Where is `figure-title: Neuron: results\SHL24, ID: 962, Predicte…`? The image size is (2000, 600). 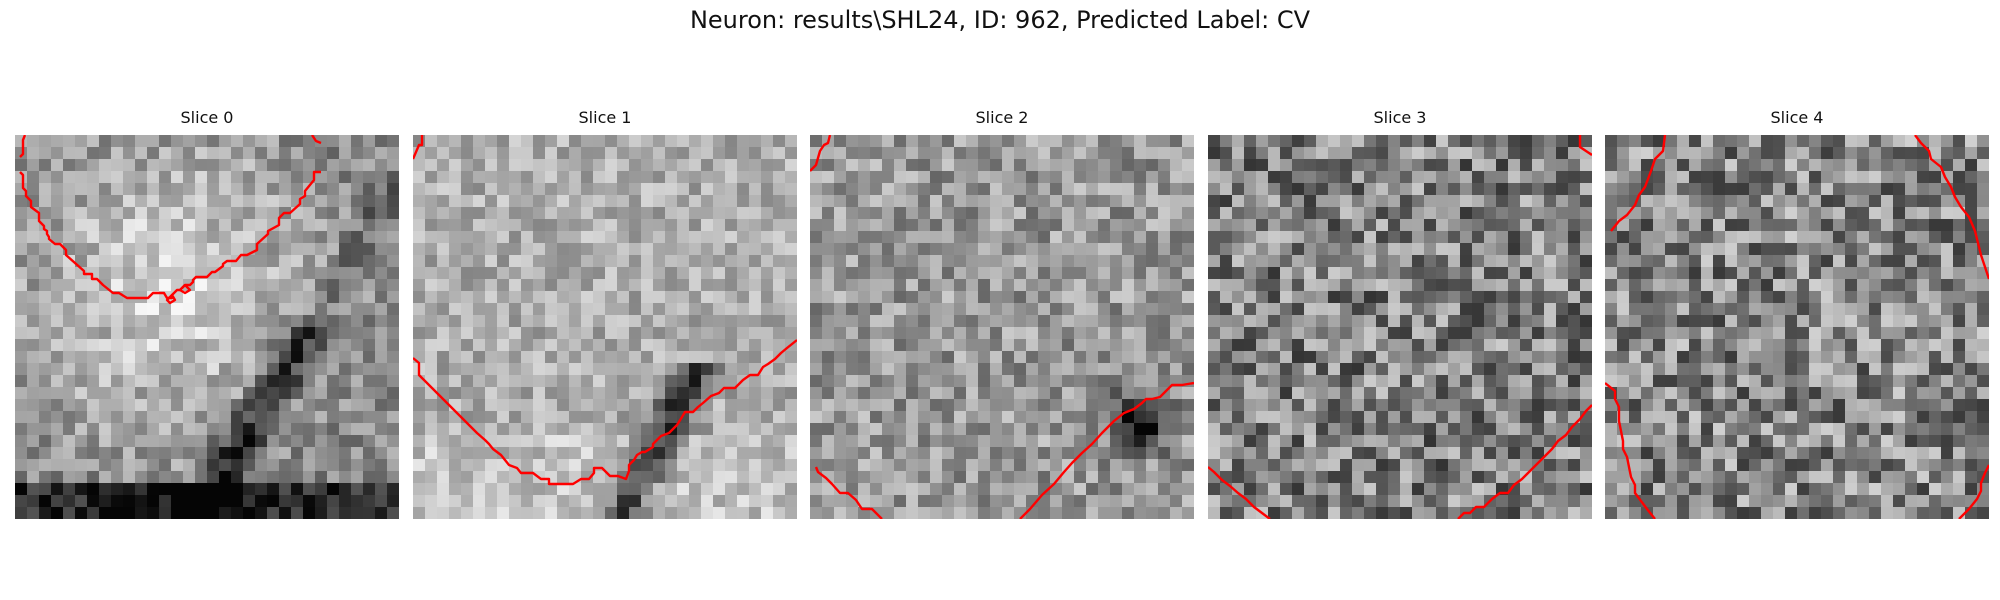
figure-title: Neuron: results\SHL24, ID: 962, Predicte… is located at coordinates (1000, 20).